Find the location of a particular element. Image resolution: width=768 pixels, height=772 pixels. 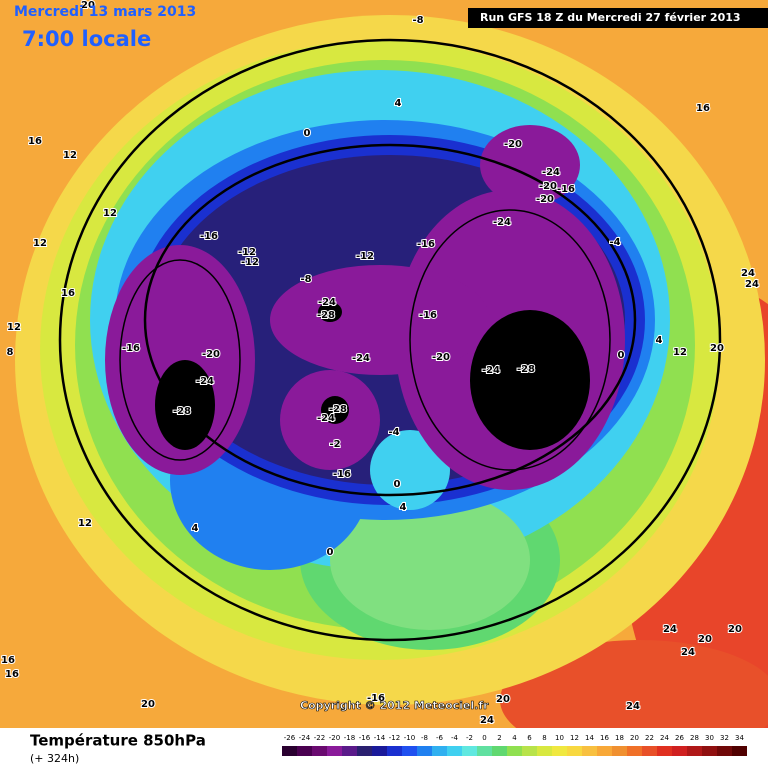

legend-label: -8 is located at coordinates (424, 738).